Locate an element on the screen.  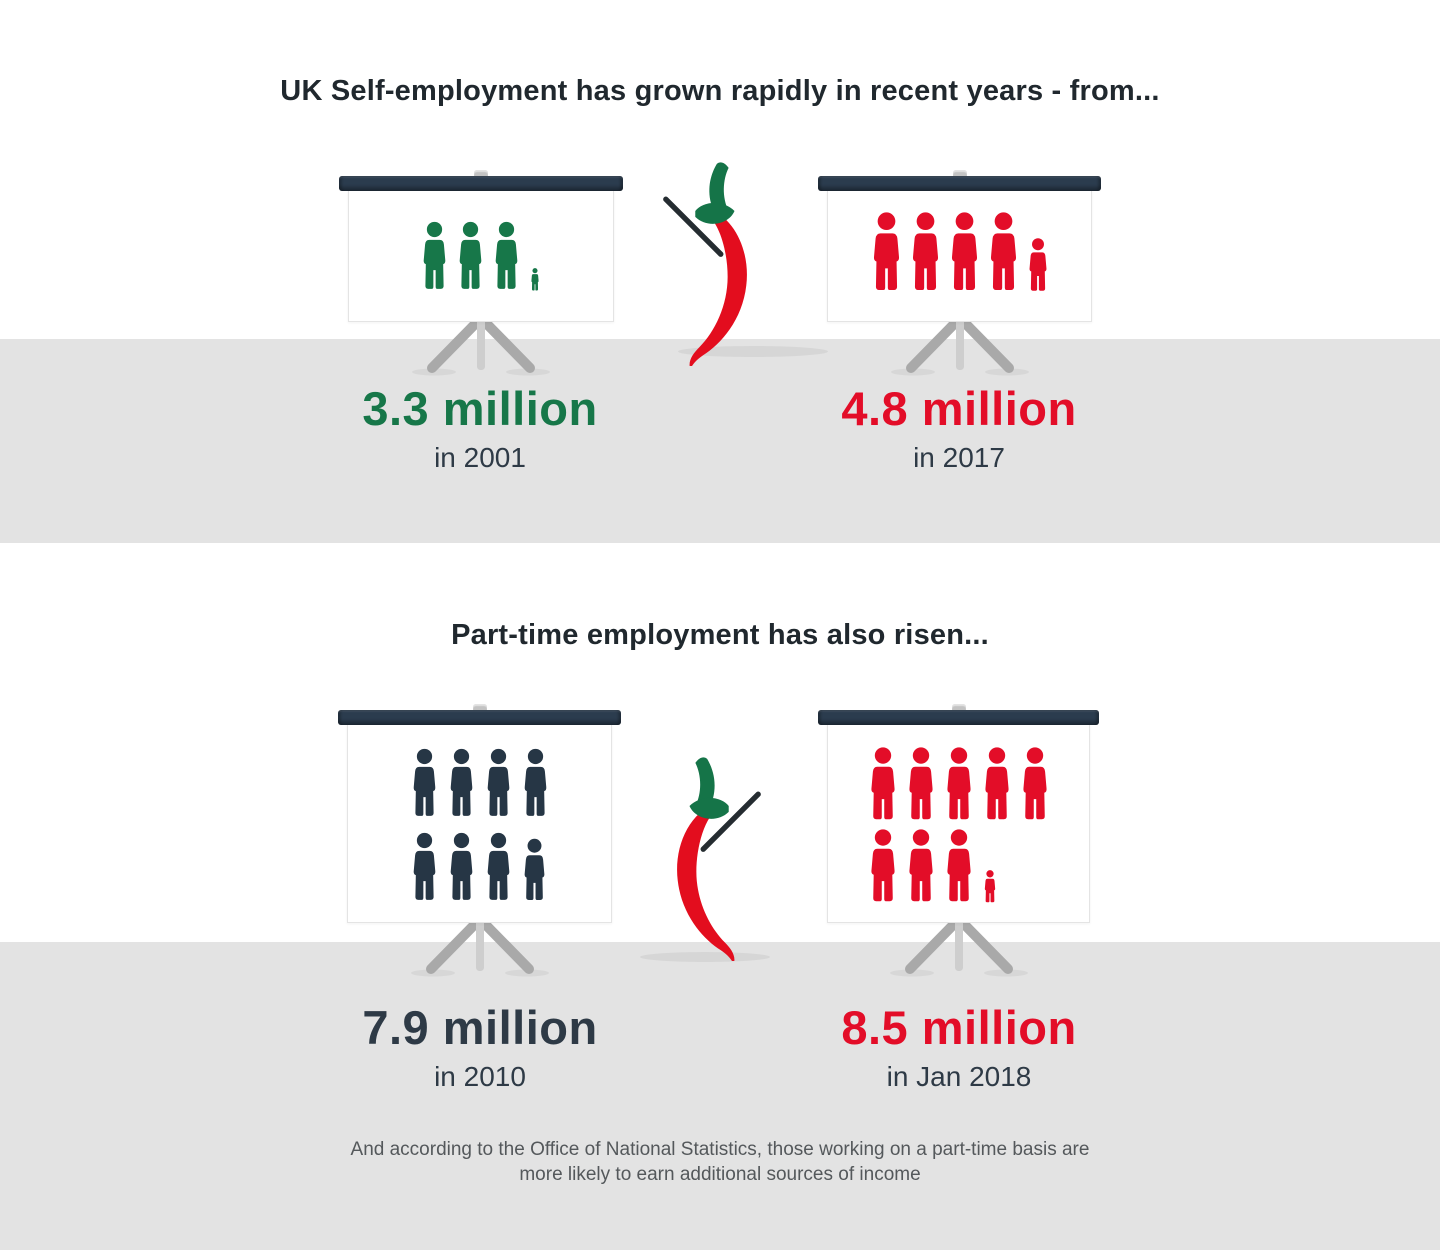
stat-2010: 7.9 million in 2010 is located at coordinates (480, 1047).